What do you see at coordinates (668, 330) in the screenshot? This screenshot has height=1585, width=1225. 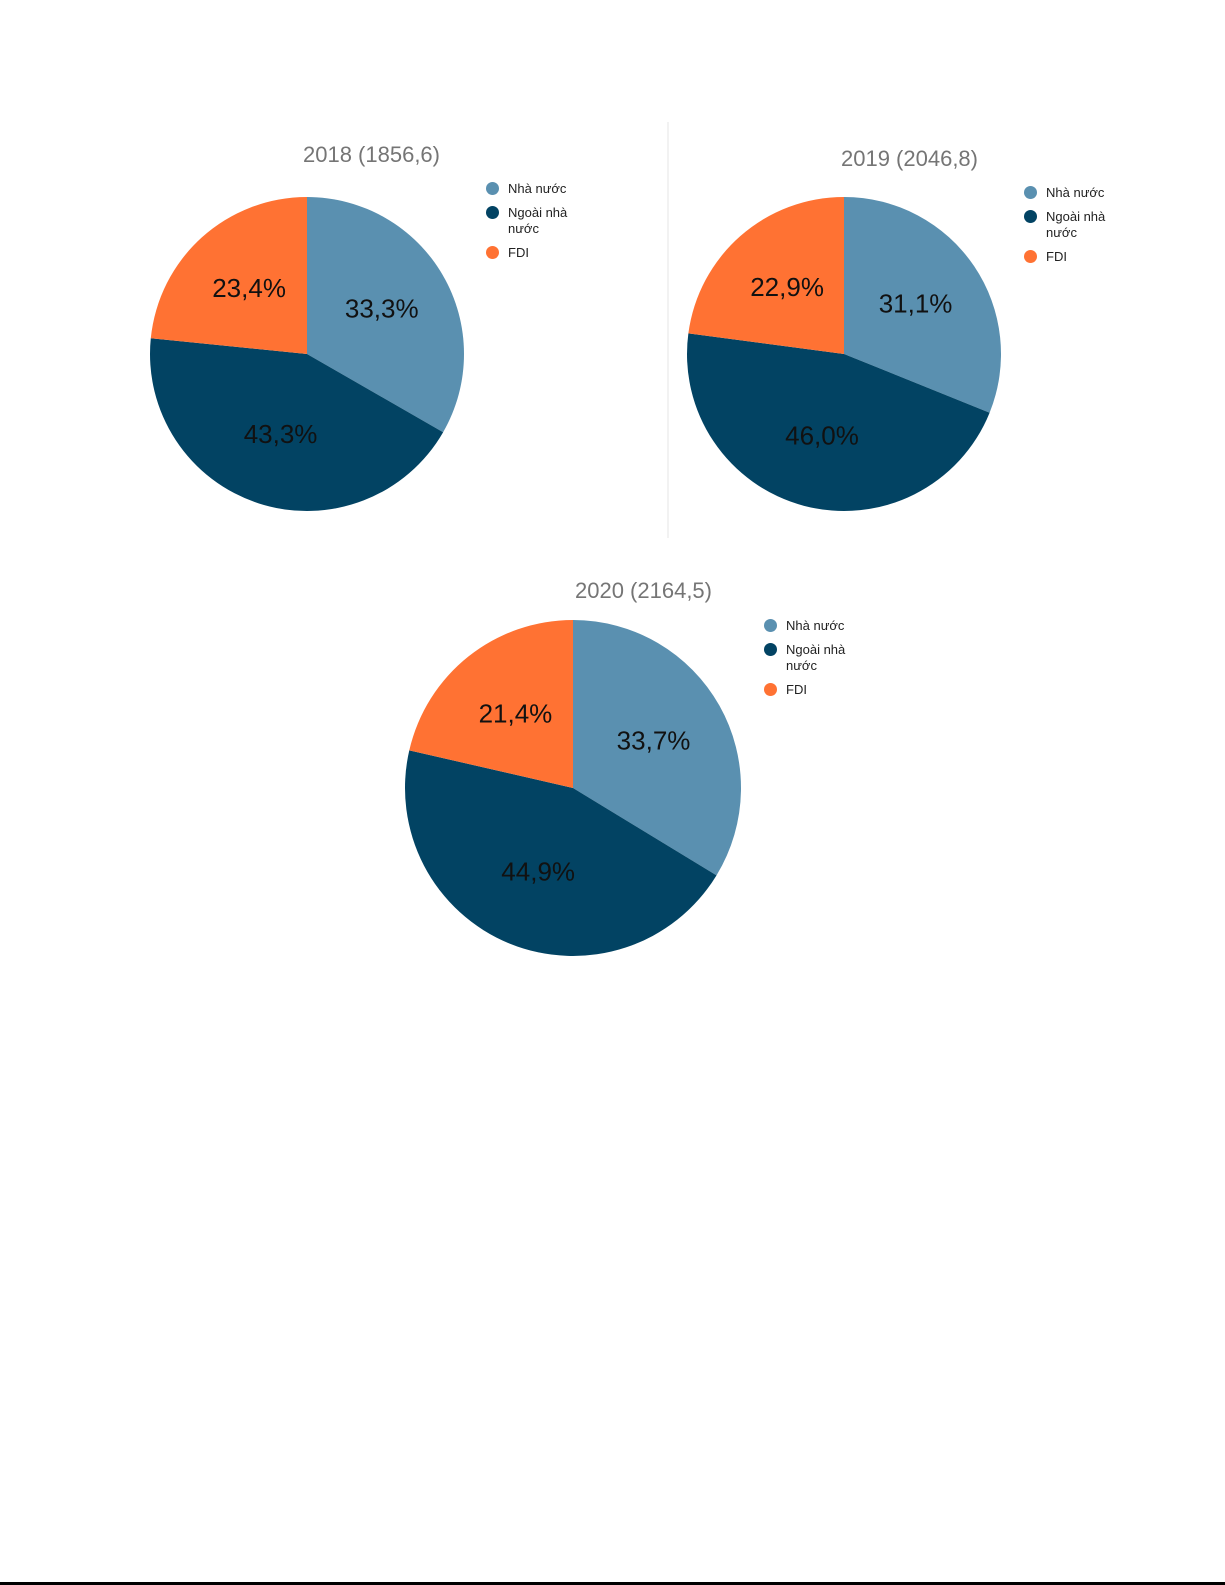 I see `panel-divider` at bounding box center [668, 330].